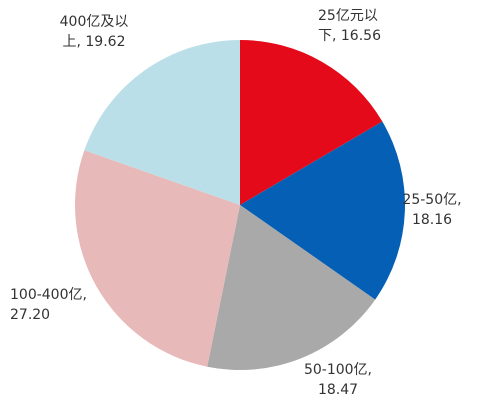 This screenshot has height=405, width=477. I want to click on slice-label: 100-400亿, 27.20, so click(48, 305).